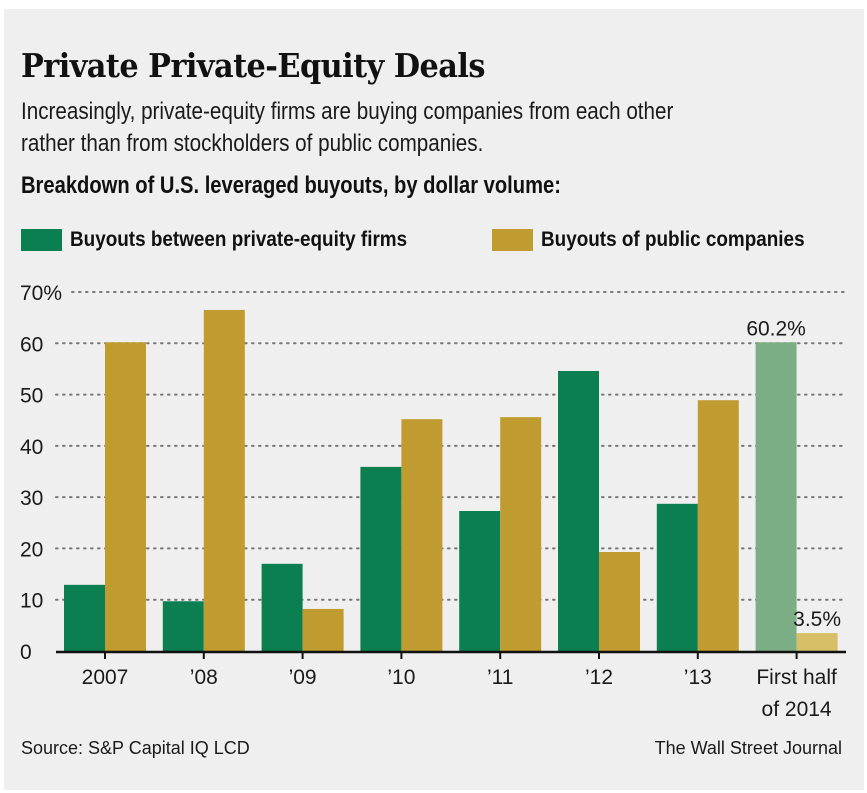  What do you see at coordinates (401, 677) in the screenshot?
I see `x-tick-label: ’10` at bounding box center [401, 677].